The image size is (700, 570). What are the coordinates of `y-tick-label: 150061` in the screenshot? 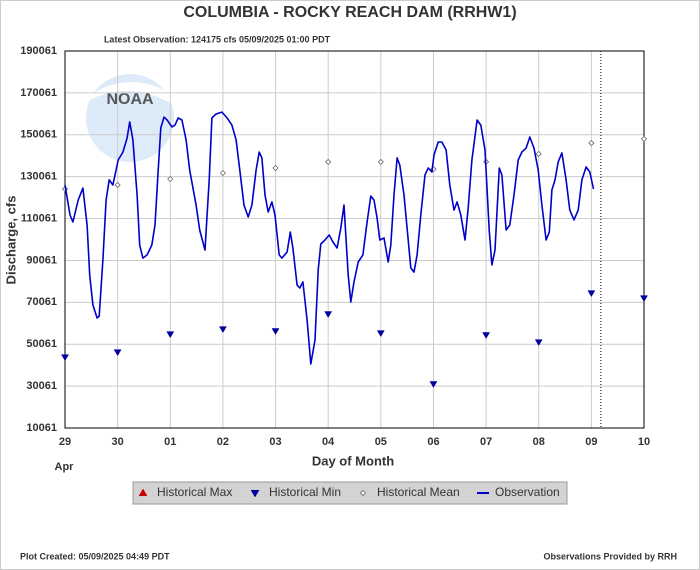 It's located at (38, 135).